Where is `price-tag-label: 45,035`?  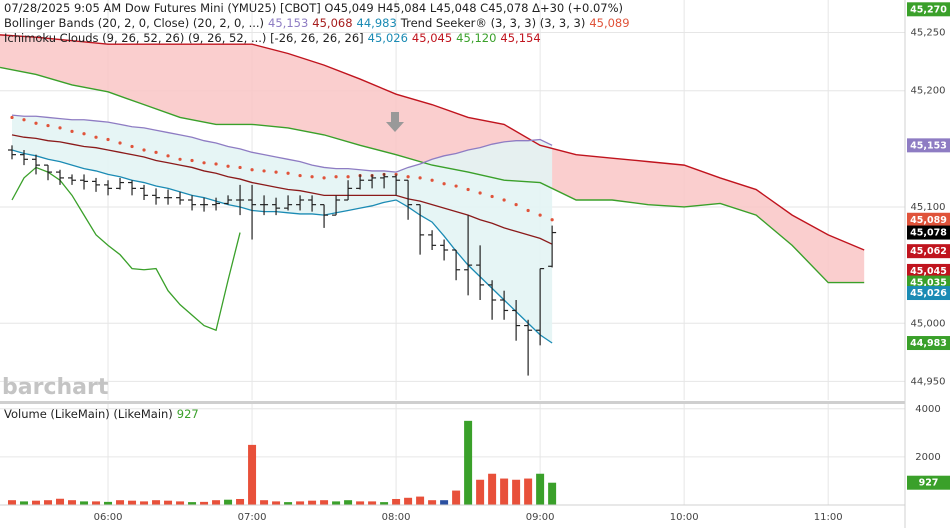 price-tag-label: 45,035 is located at coordinates (928, 283).